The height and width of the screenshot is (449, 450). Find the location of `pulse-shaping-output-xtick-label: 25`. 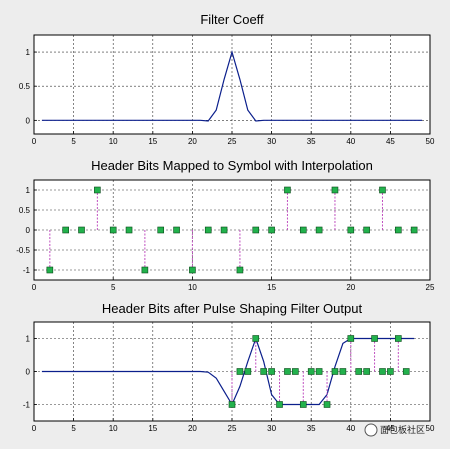

pulse-shaping-output-xtick-label: 25 is located at coordinates (232, 428).